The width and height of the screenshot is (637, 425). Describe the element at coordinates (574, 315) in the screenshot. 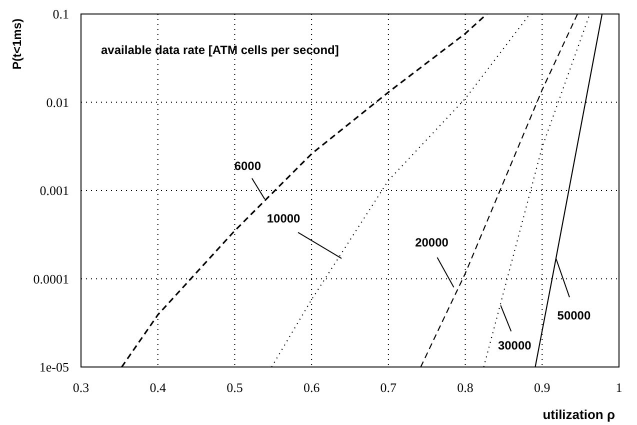

I see `annotation: 50000` at that location.